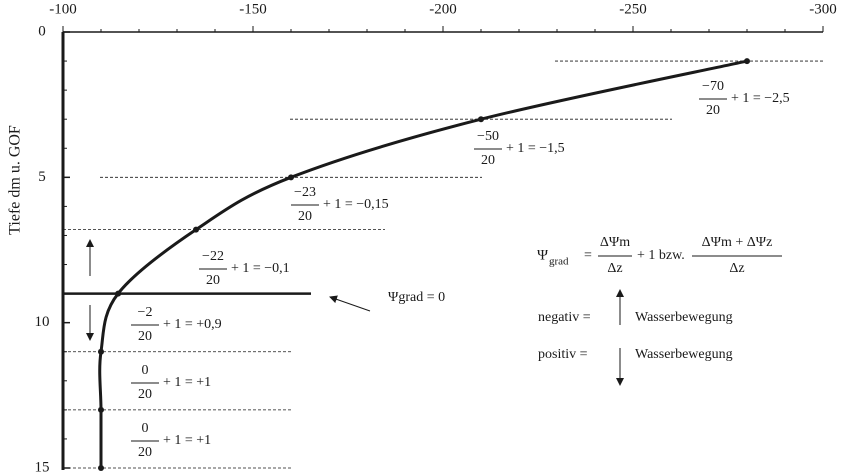  What do you see at coordinates (350, 303) in the screenshot?
I see `pointer-arrow` at bounding box center [350, 303].